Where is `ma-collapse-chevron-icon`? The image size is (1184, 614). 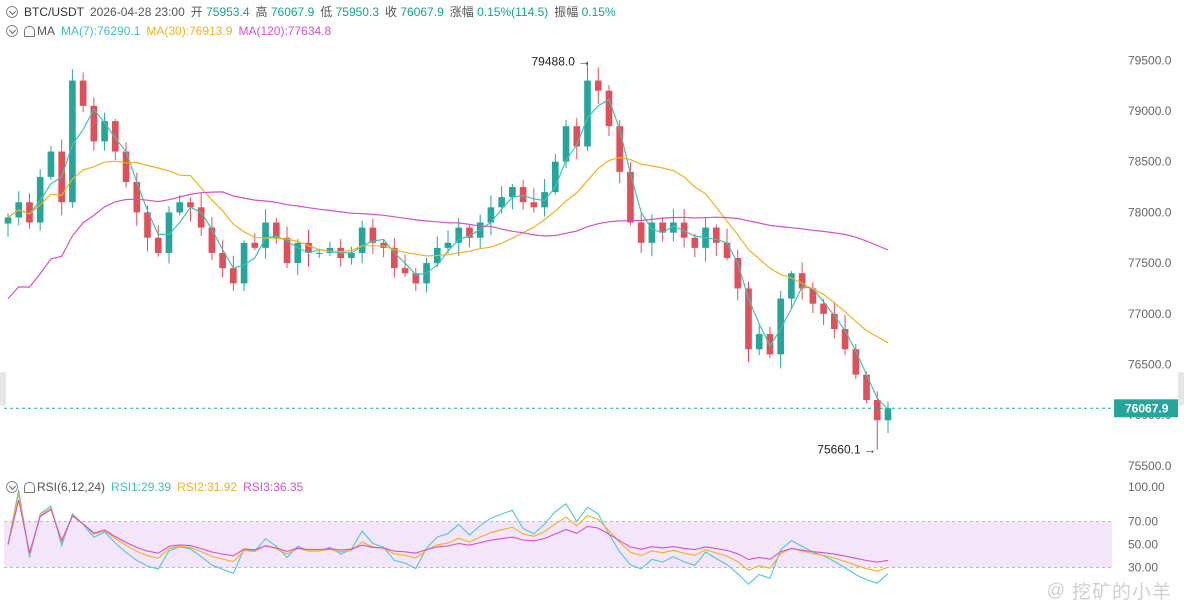 ma-collapse-chevron-icon is located at coordinates (12, 31).